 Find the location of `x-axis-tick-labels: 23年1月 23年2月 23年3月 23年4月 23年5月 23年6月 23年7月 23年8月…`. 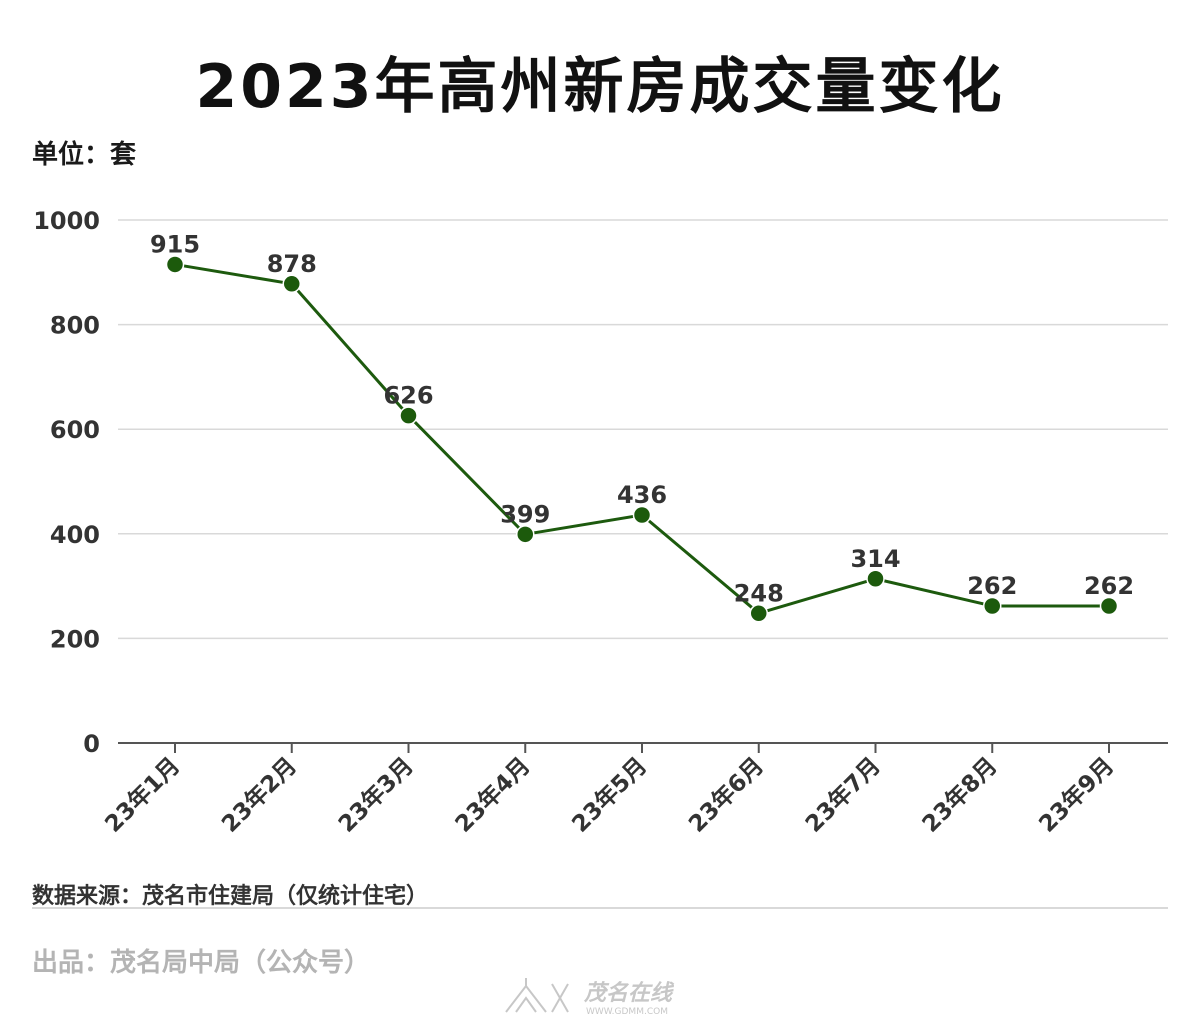

x-axis-tick-labels: 23年1月 23年2月 23年3月 23年4月 23年5月 23年6月 23年7月 23年8月… is located at coordinates (610, 795).